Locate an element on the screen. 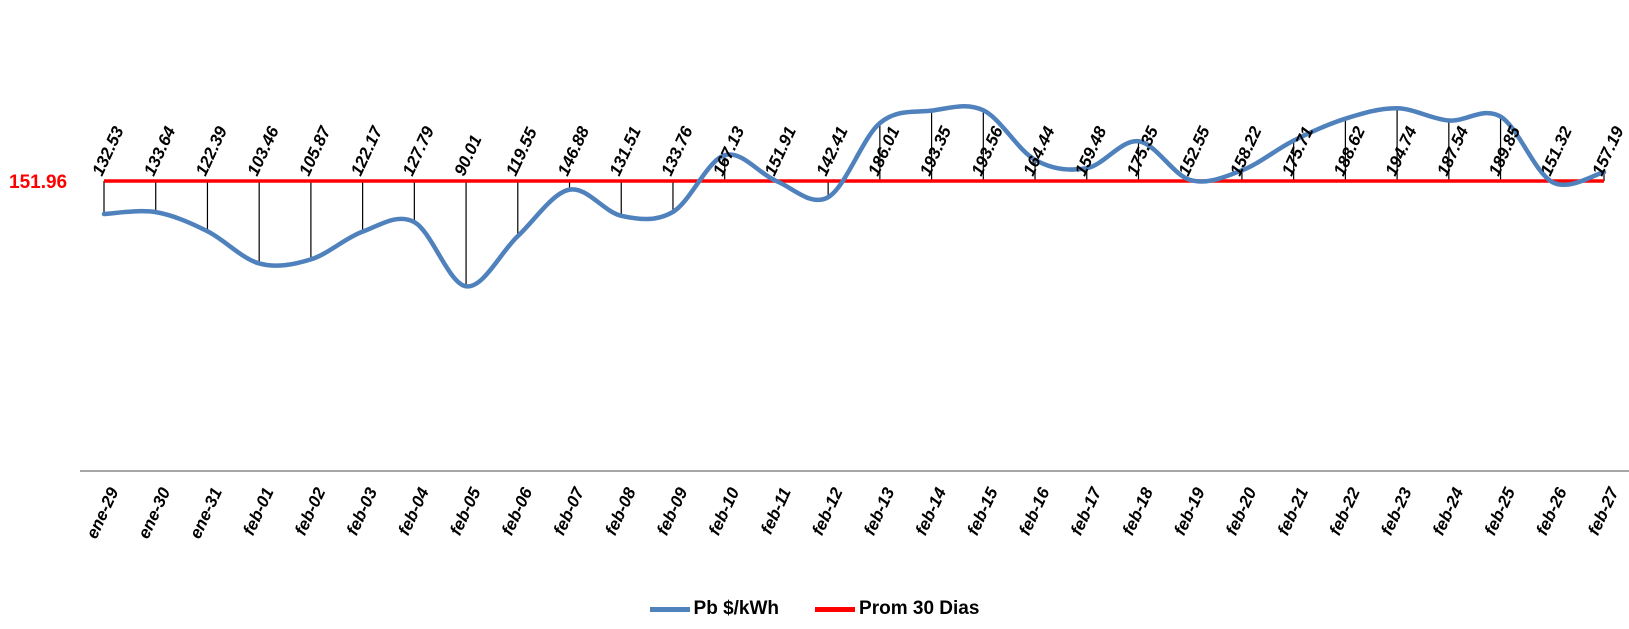 The height and width of the screenshot is (629, 1629). data-label: 132.53 is located at coordinates (107, 151).